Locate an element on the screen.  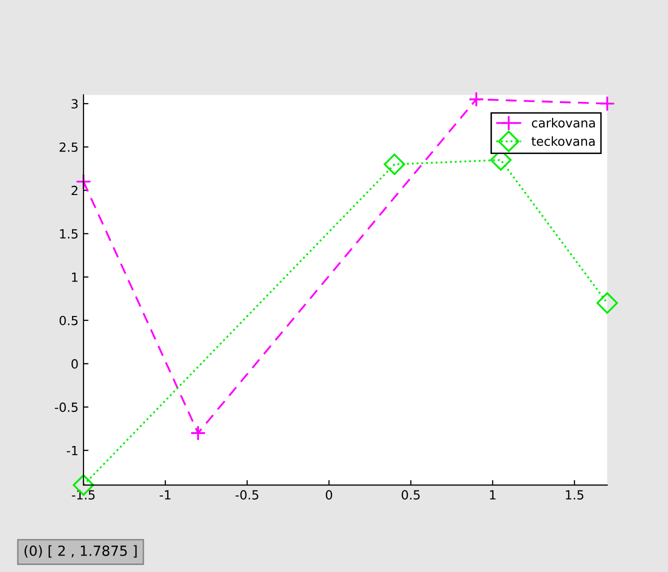
y-tick-label: 1.5 is located at coordinates (69, 234).